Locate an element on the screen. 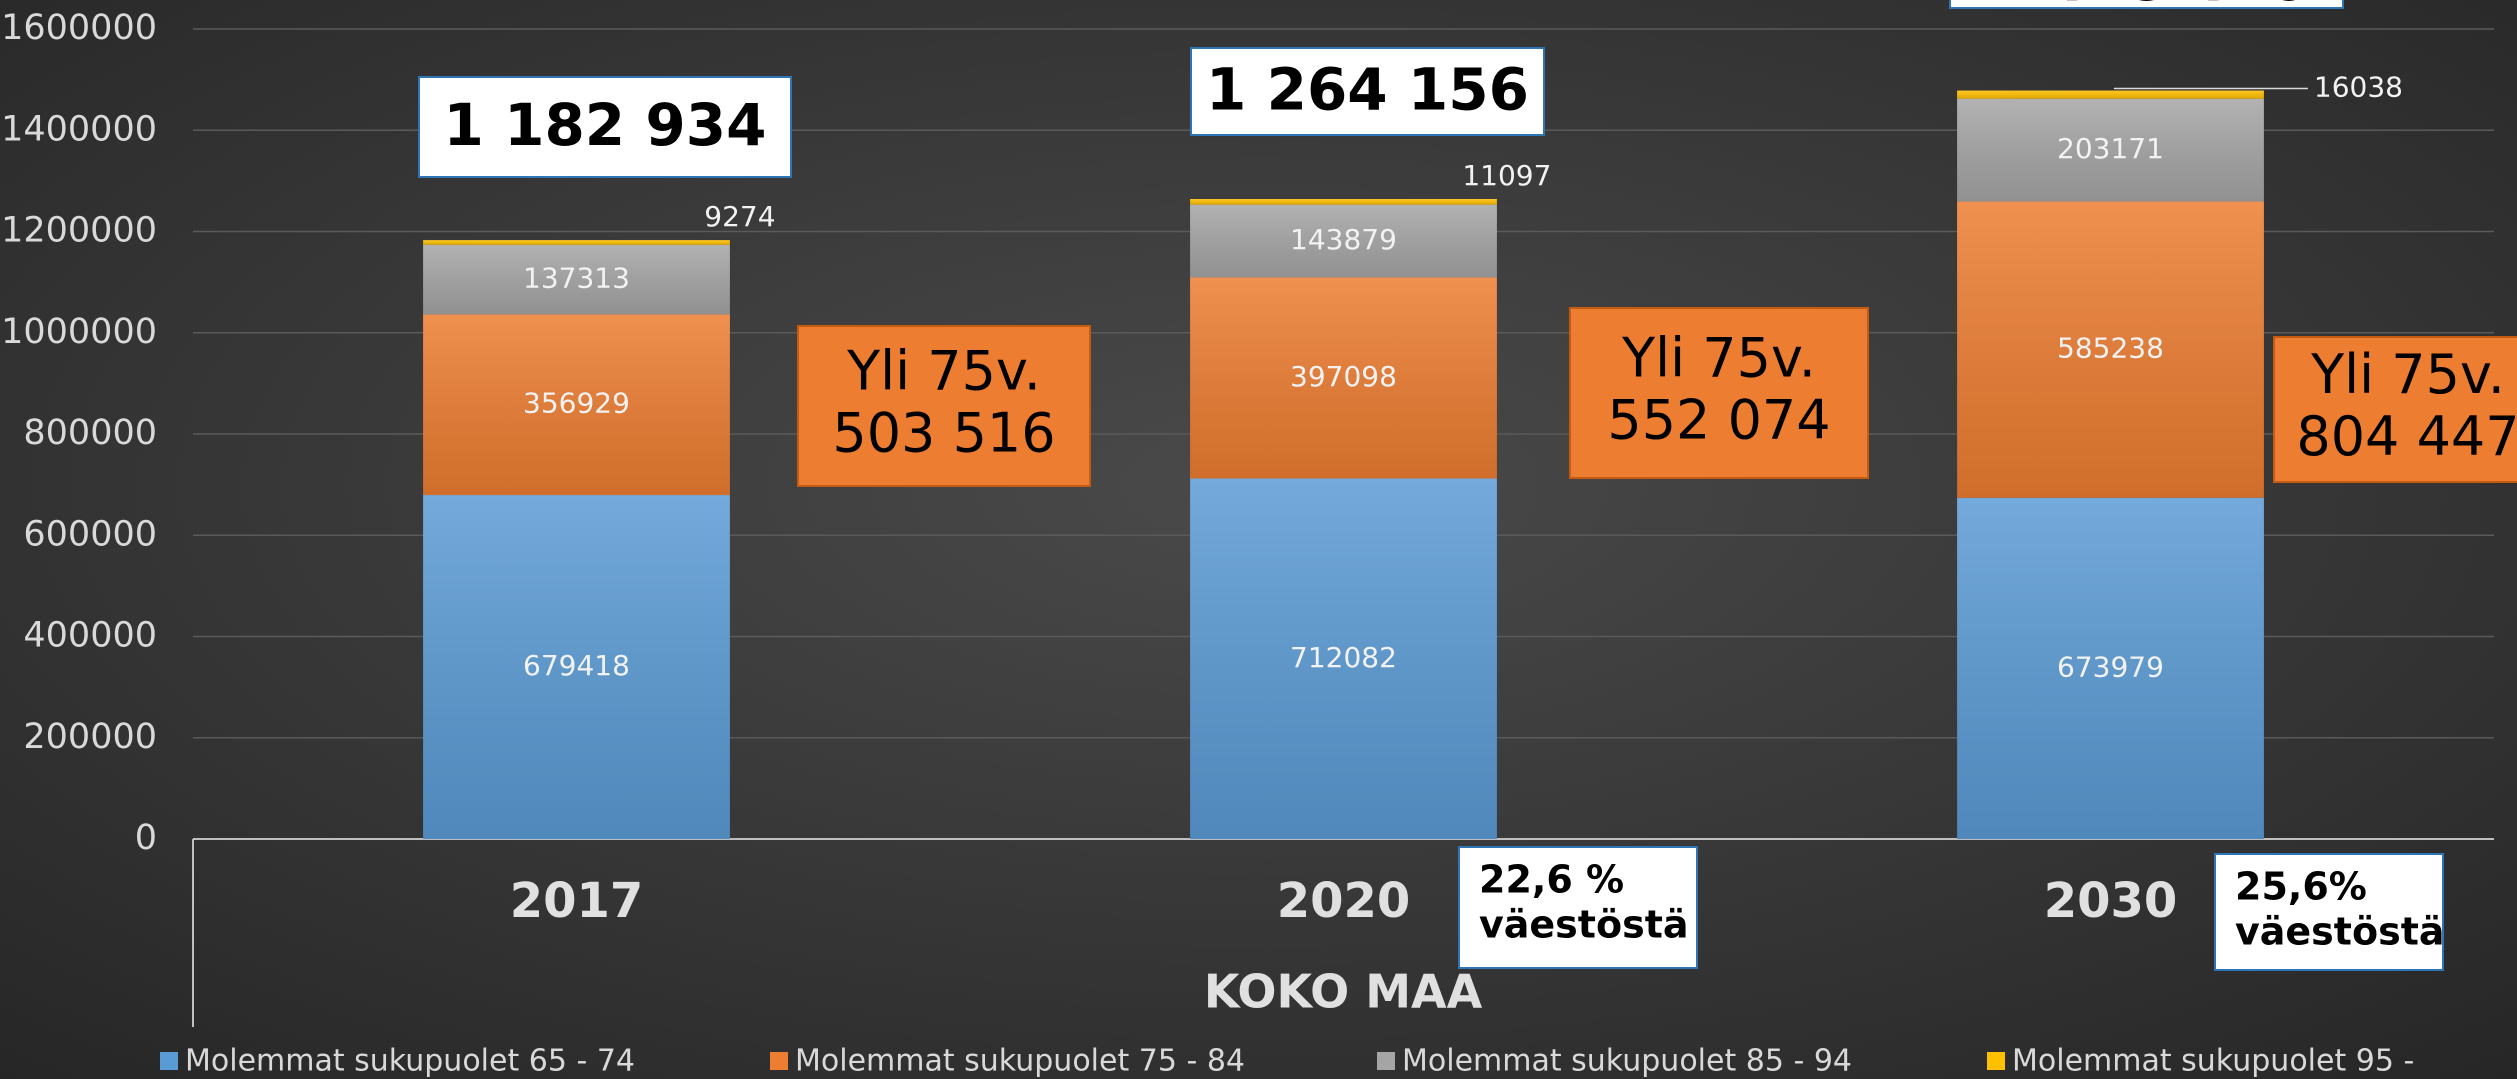  data-label: 356929 is located at coordinates (576, 403).